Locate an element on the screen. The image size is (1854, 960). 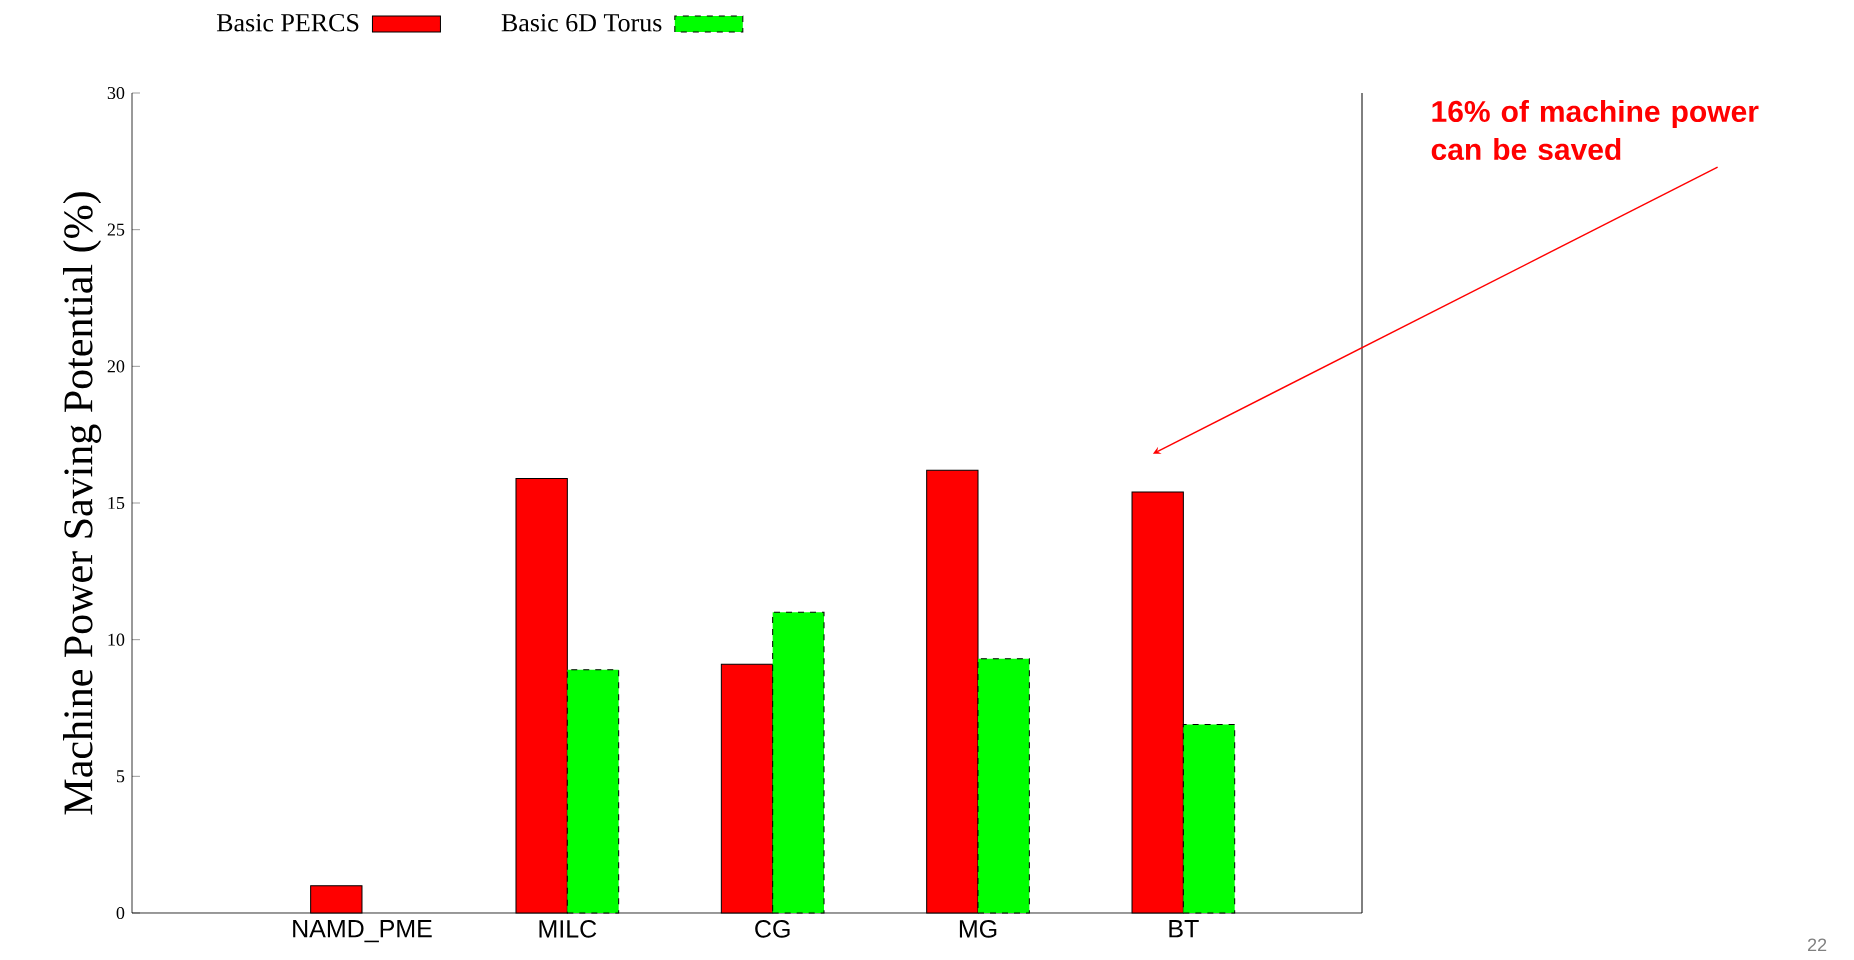
y-tick-label: 25 is located at coordinates (116, 229).